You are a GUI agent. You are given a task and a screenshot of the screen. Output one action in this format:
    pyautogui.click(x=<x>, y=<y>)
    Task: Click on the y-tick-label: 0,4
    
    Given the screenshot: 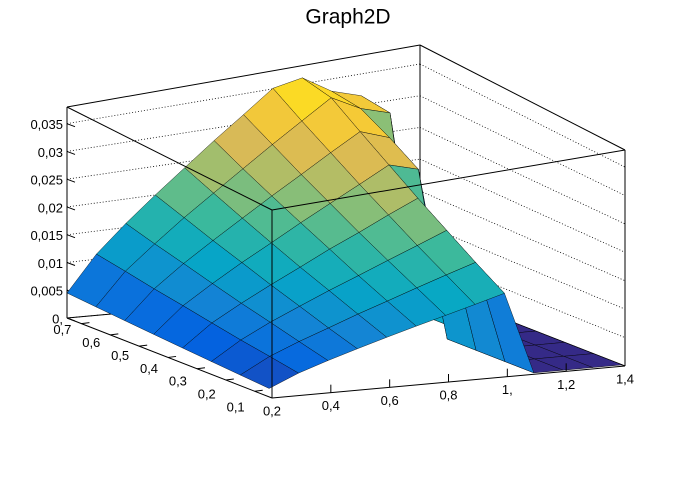 What is the action you would take?
    pyautogui.click(x=149, y=368)
    